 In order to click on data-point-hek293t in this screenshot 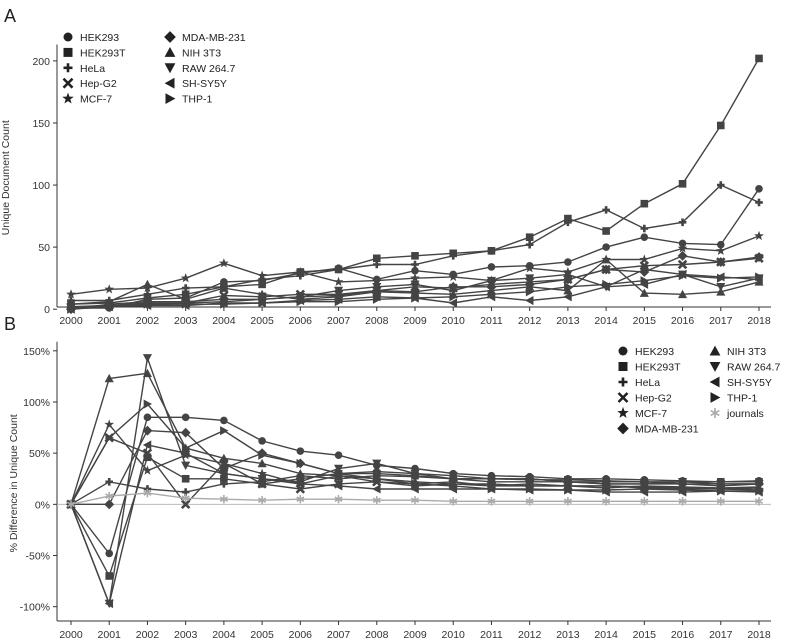, I will do `click(185, 294)`.